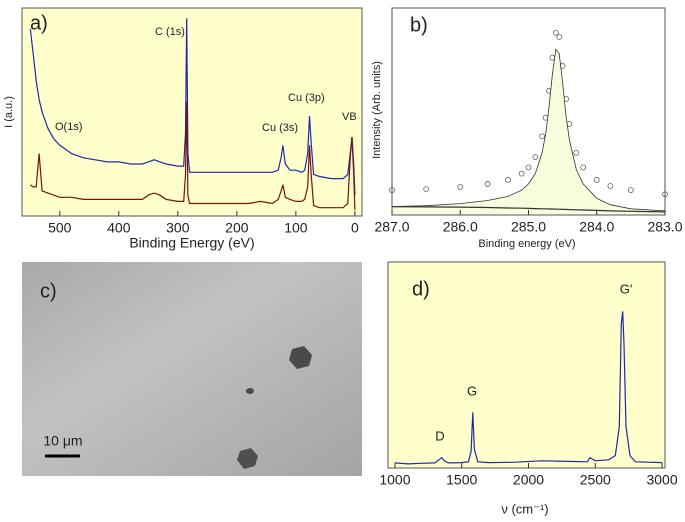 This screenshot has width=685, height=522. Describe the element at coordinates (355, 228) in the screenshot. I see `x-tick-label: 0` at that location.